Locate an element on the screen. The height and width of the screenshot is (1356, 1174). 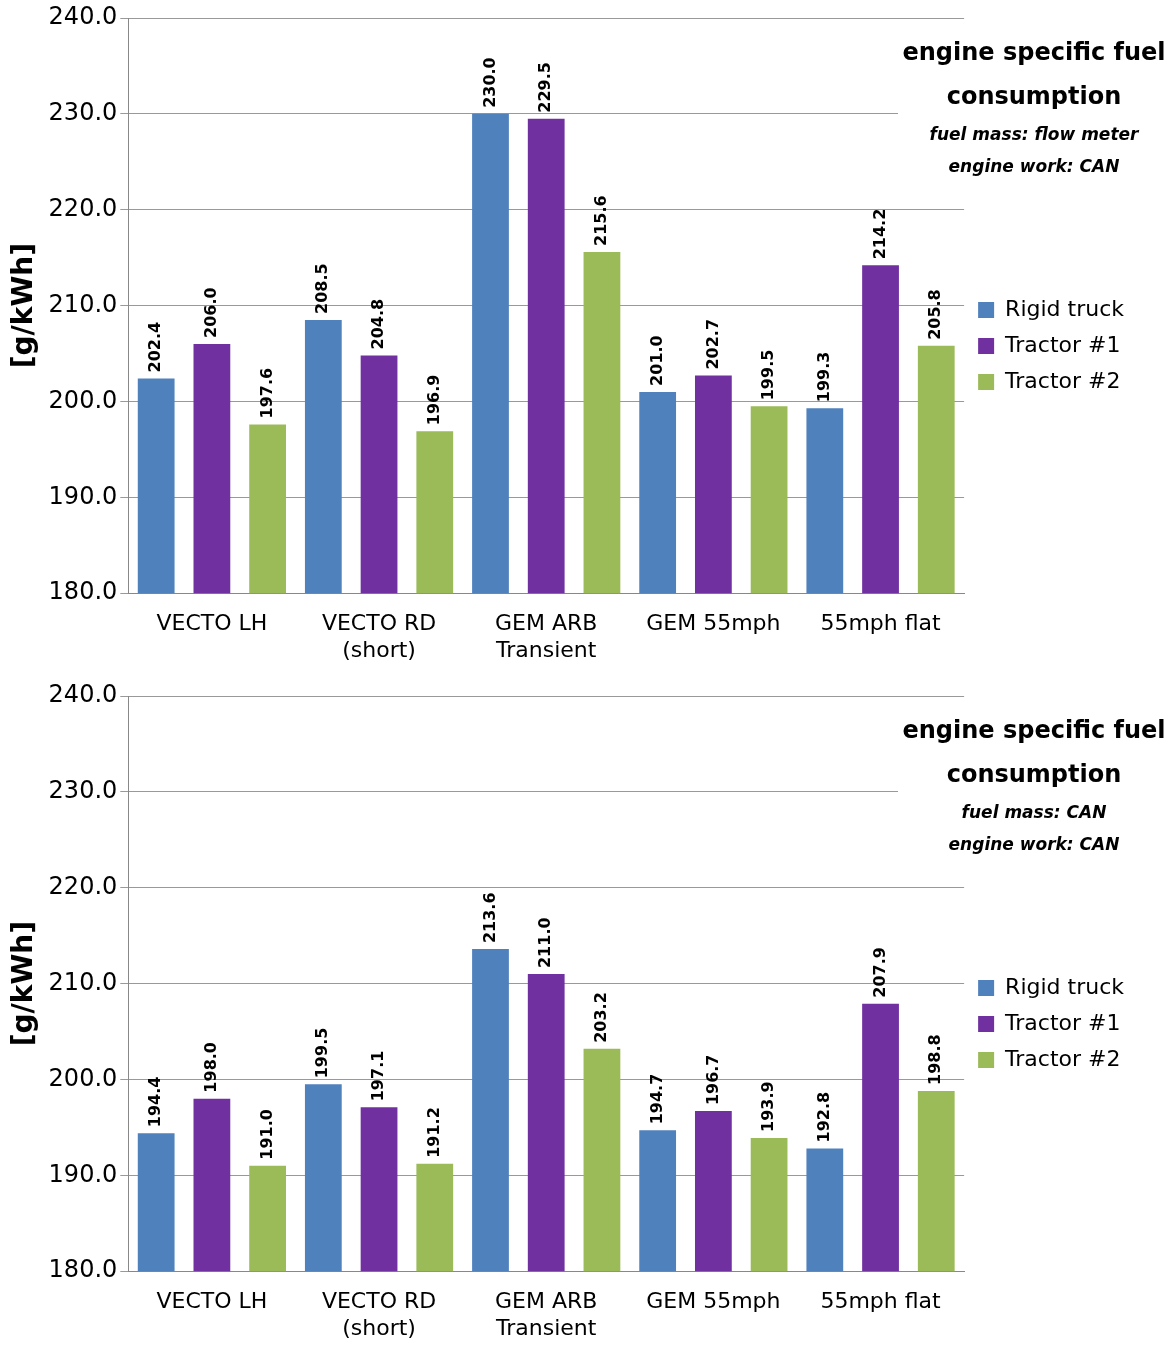
data-label: 213.6 is located at coordinates (489, 918).